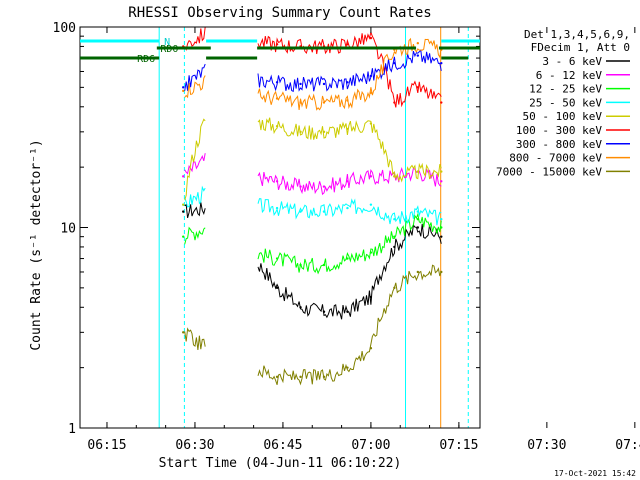 This screenshot has height=480, width=640. Describe the element at coordinates (627, 445) in the screenshot. I see `x-tick-label: 07:45` at that location.